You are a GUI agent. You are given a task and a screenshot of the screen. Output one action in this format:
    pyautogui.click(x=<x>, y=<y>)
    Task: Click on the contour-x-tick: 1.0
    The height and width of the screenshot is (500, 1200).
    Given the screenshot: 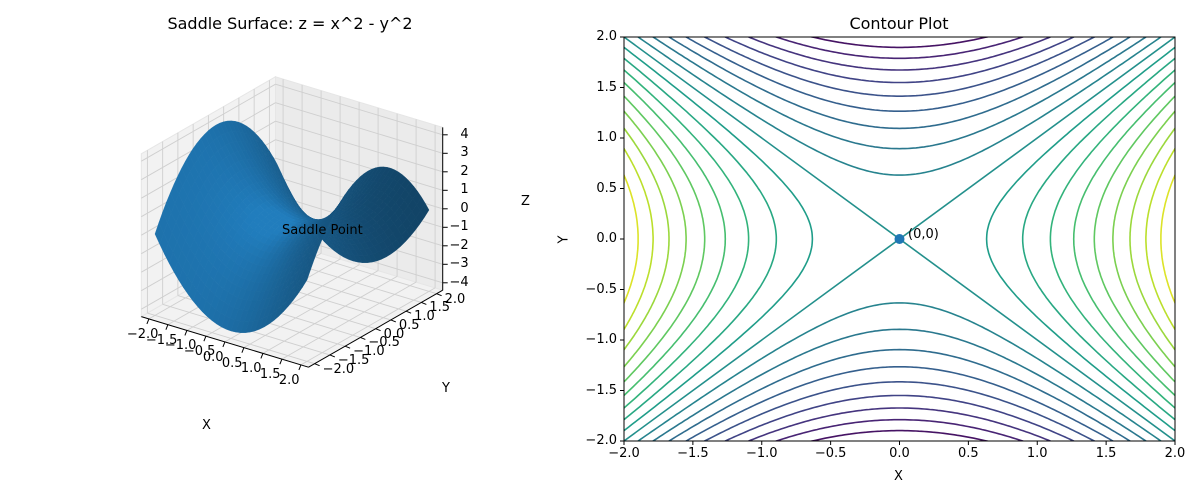 What is the action you would take?
    pyautogui.click(x=1037, y=453)
    